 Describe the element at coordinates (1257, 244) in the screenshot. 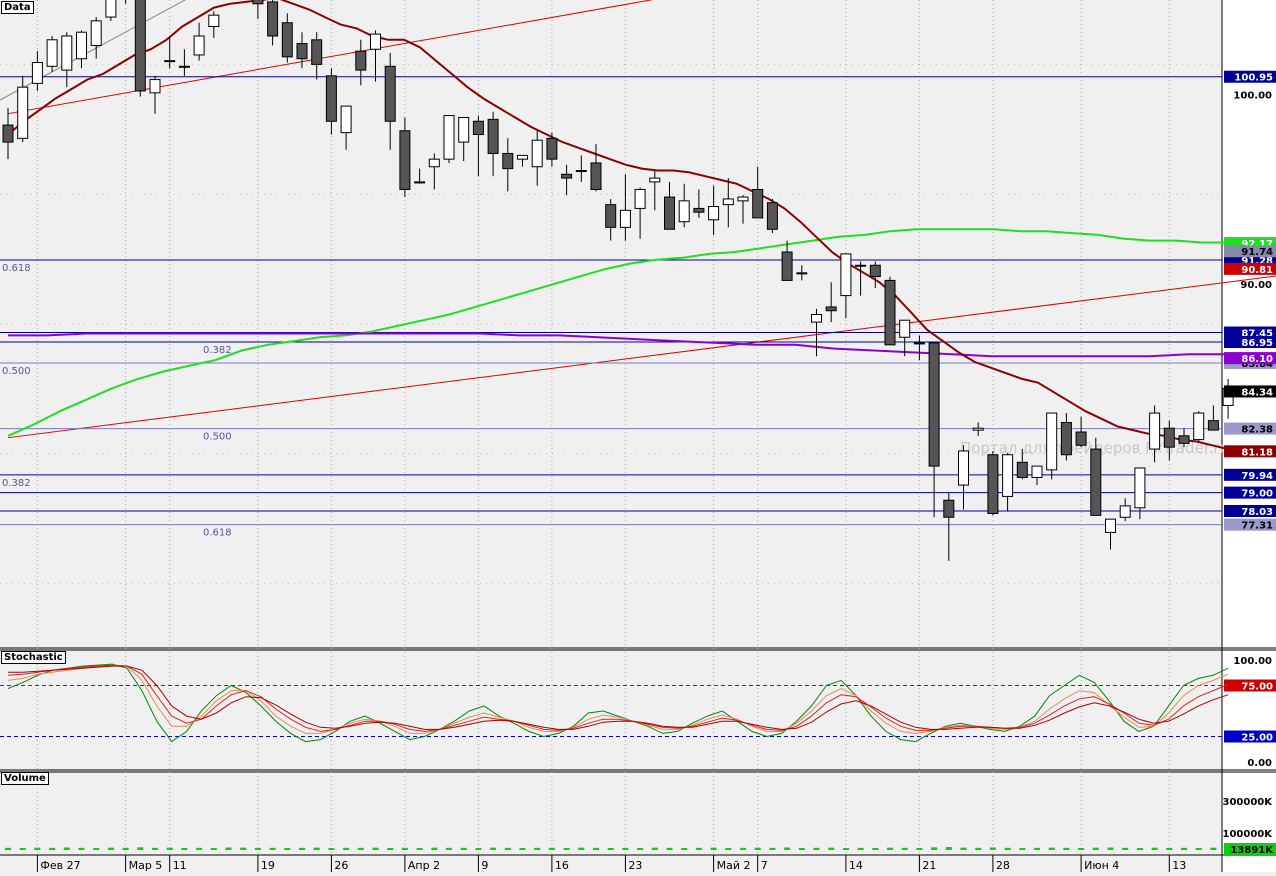

I see `price-badge-label: 92.17` at that location.